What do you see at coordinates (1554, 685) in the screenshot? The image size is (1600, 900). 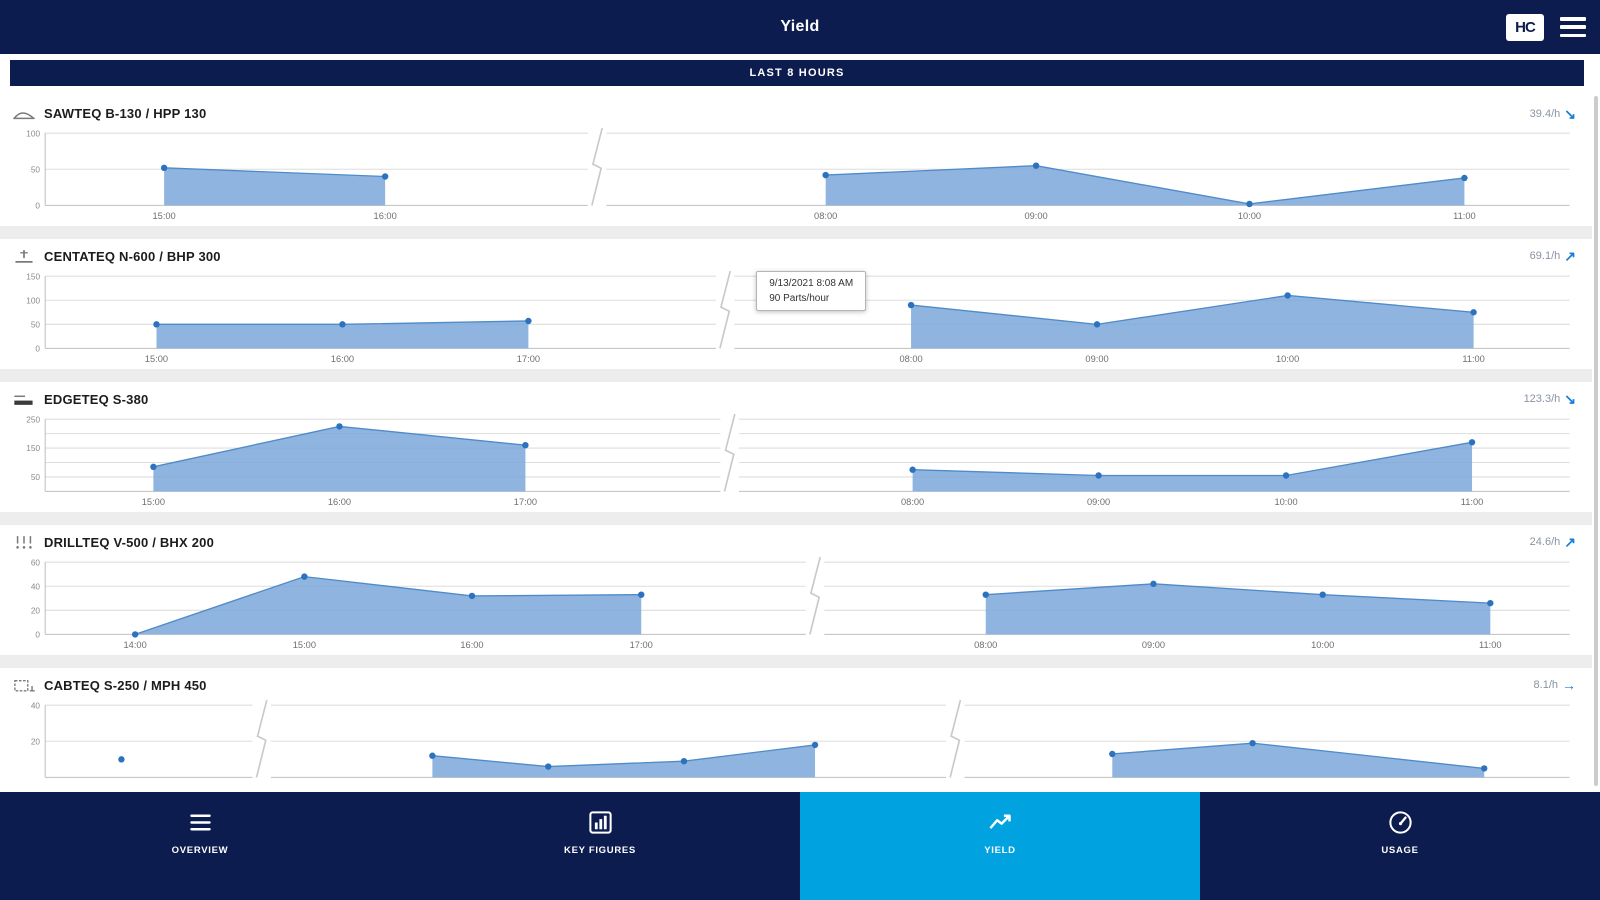 I see `rate-label: 8.1/h →` at bounding box center [1554, 685].